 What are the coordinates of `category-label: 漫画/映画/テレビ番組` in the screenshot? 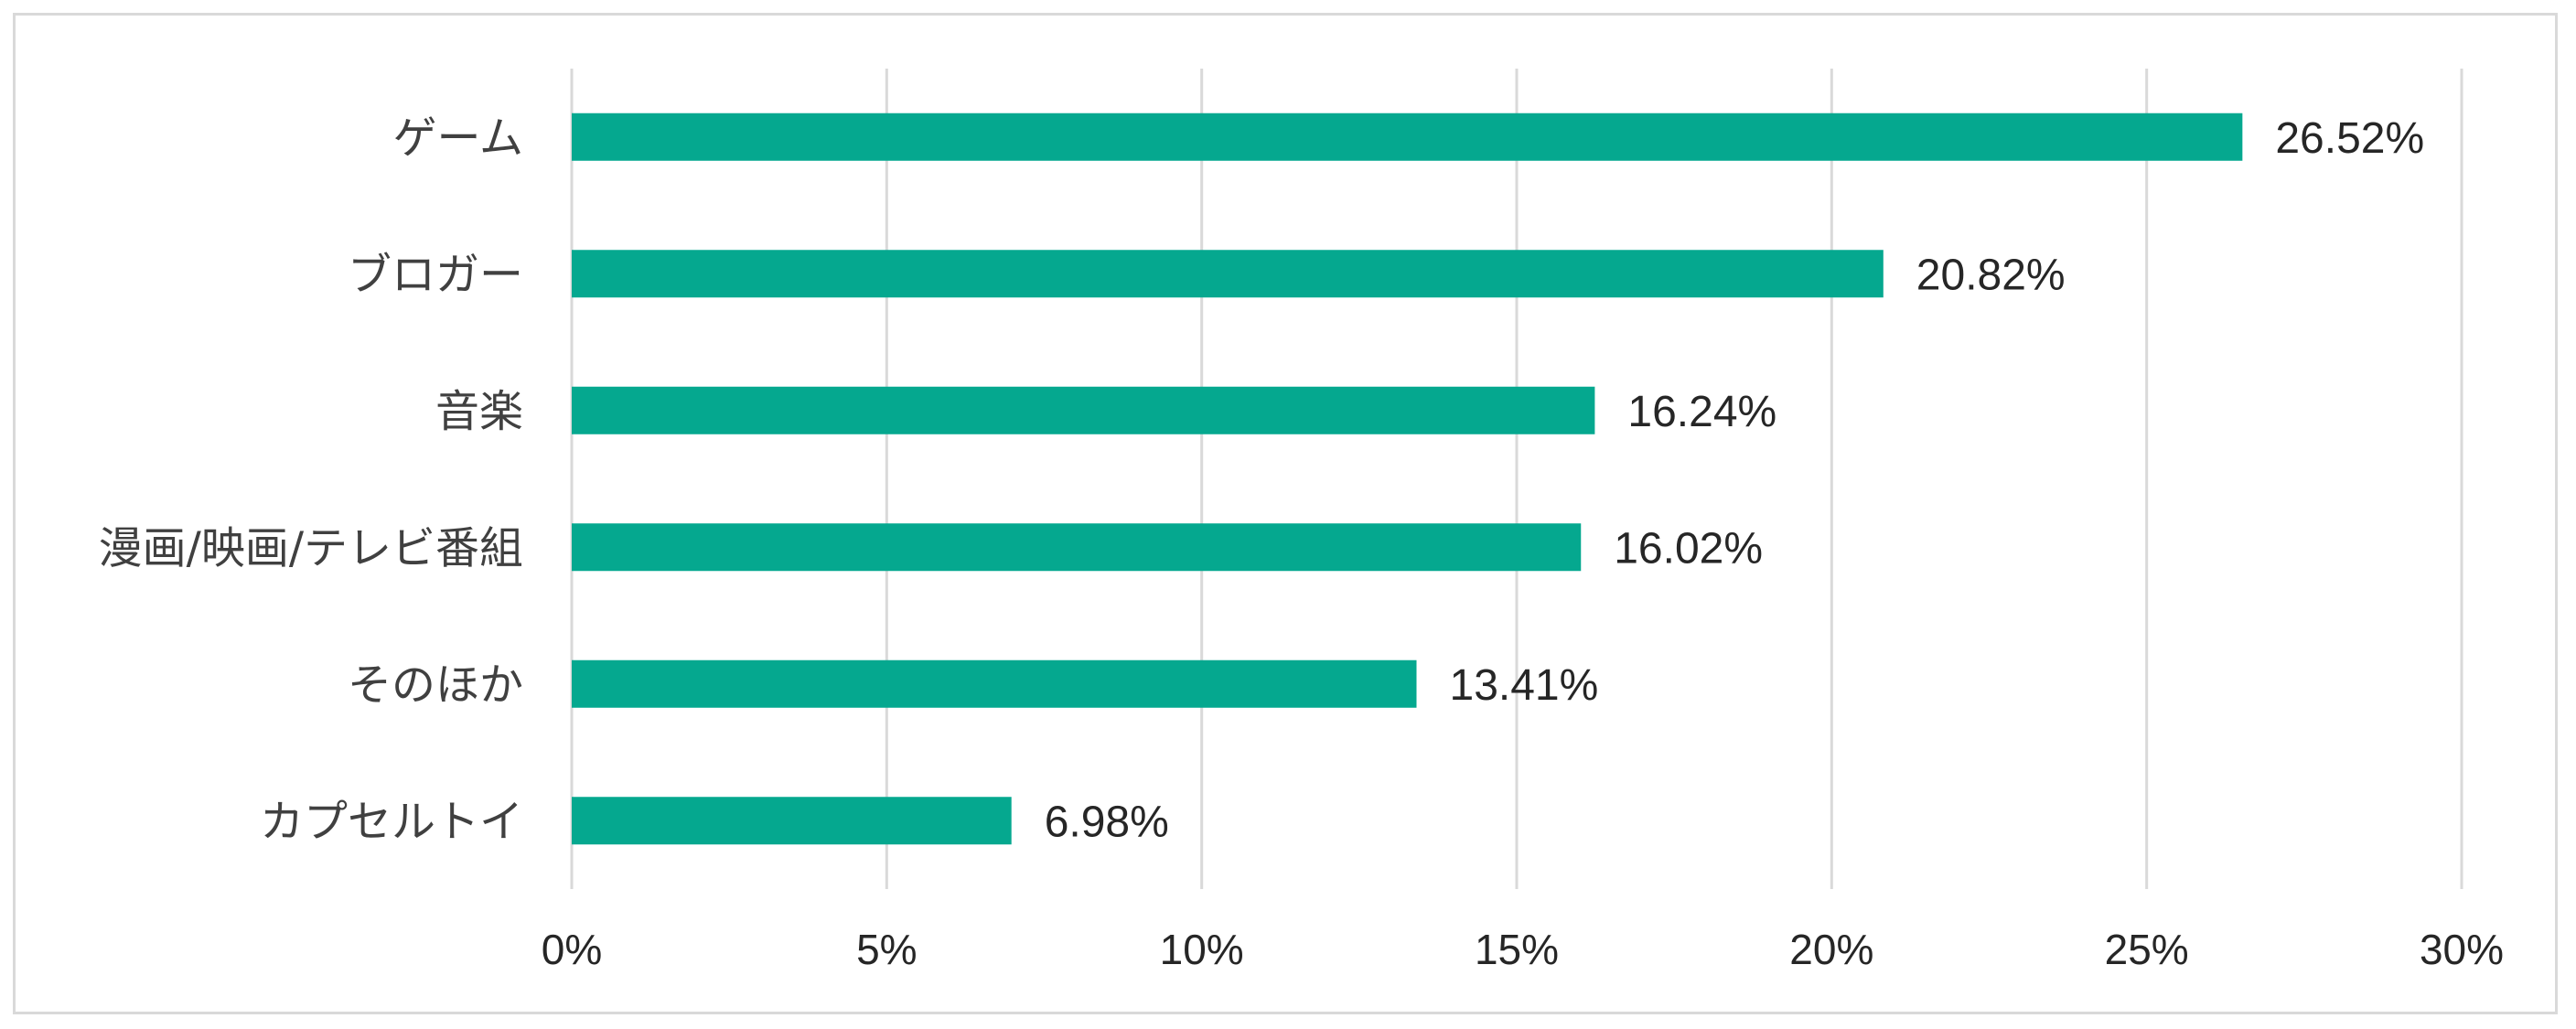 It's located at (311, 547).